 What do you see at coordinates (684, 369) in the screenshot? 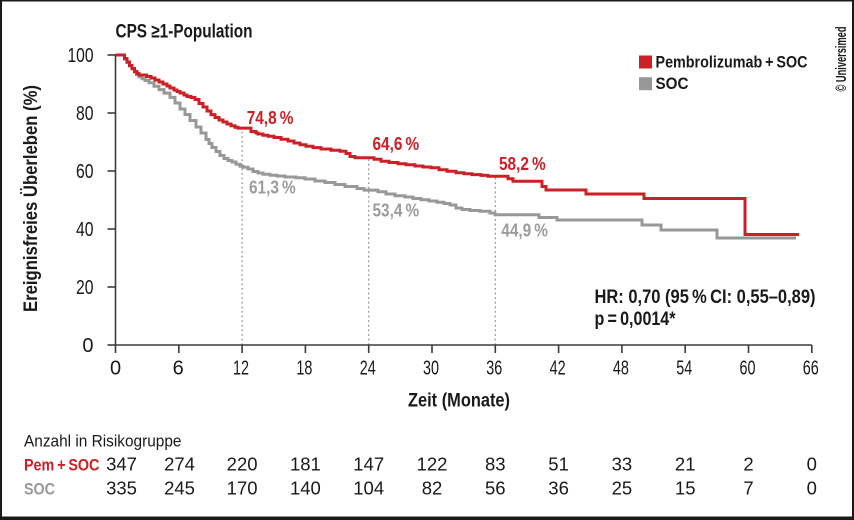
I see `svg-text: 54` at bounding box center [684, 369].